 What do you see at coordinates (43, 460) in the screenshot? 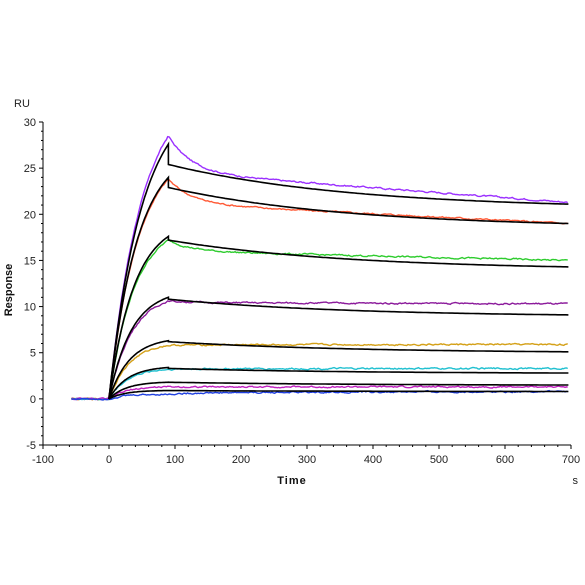
I see `x-tick-label: -100` at bounding box center [43, 460].